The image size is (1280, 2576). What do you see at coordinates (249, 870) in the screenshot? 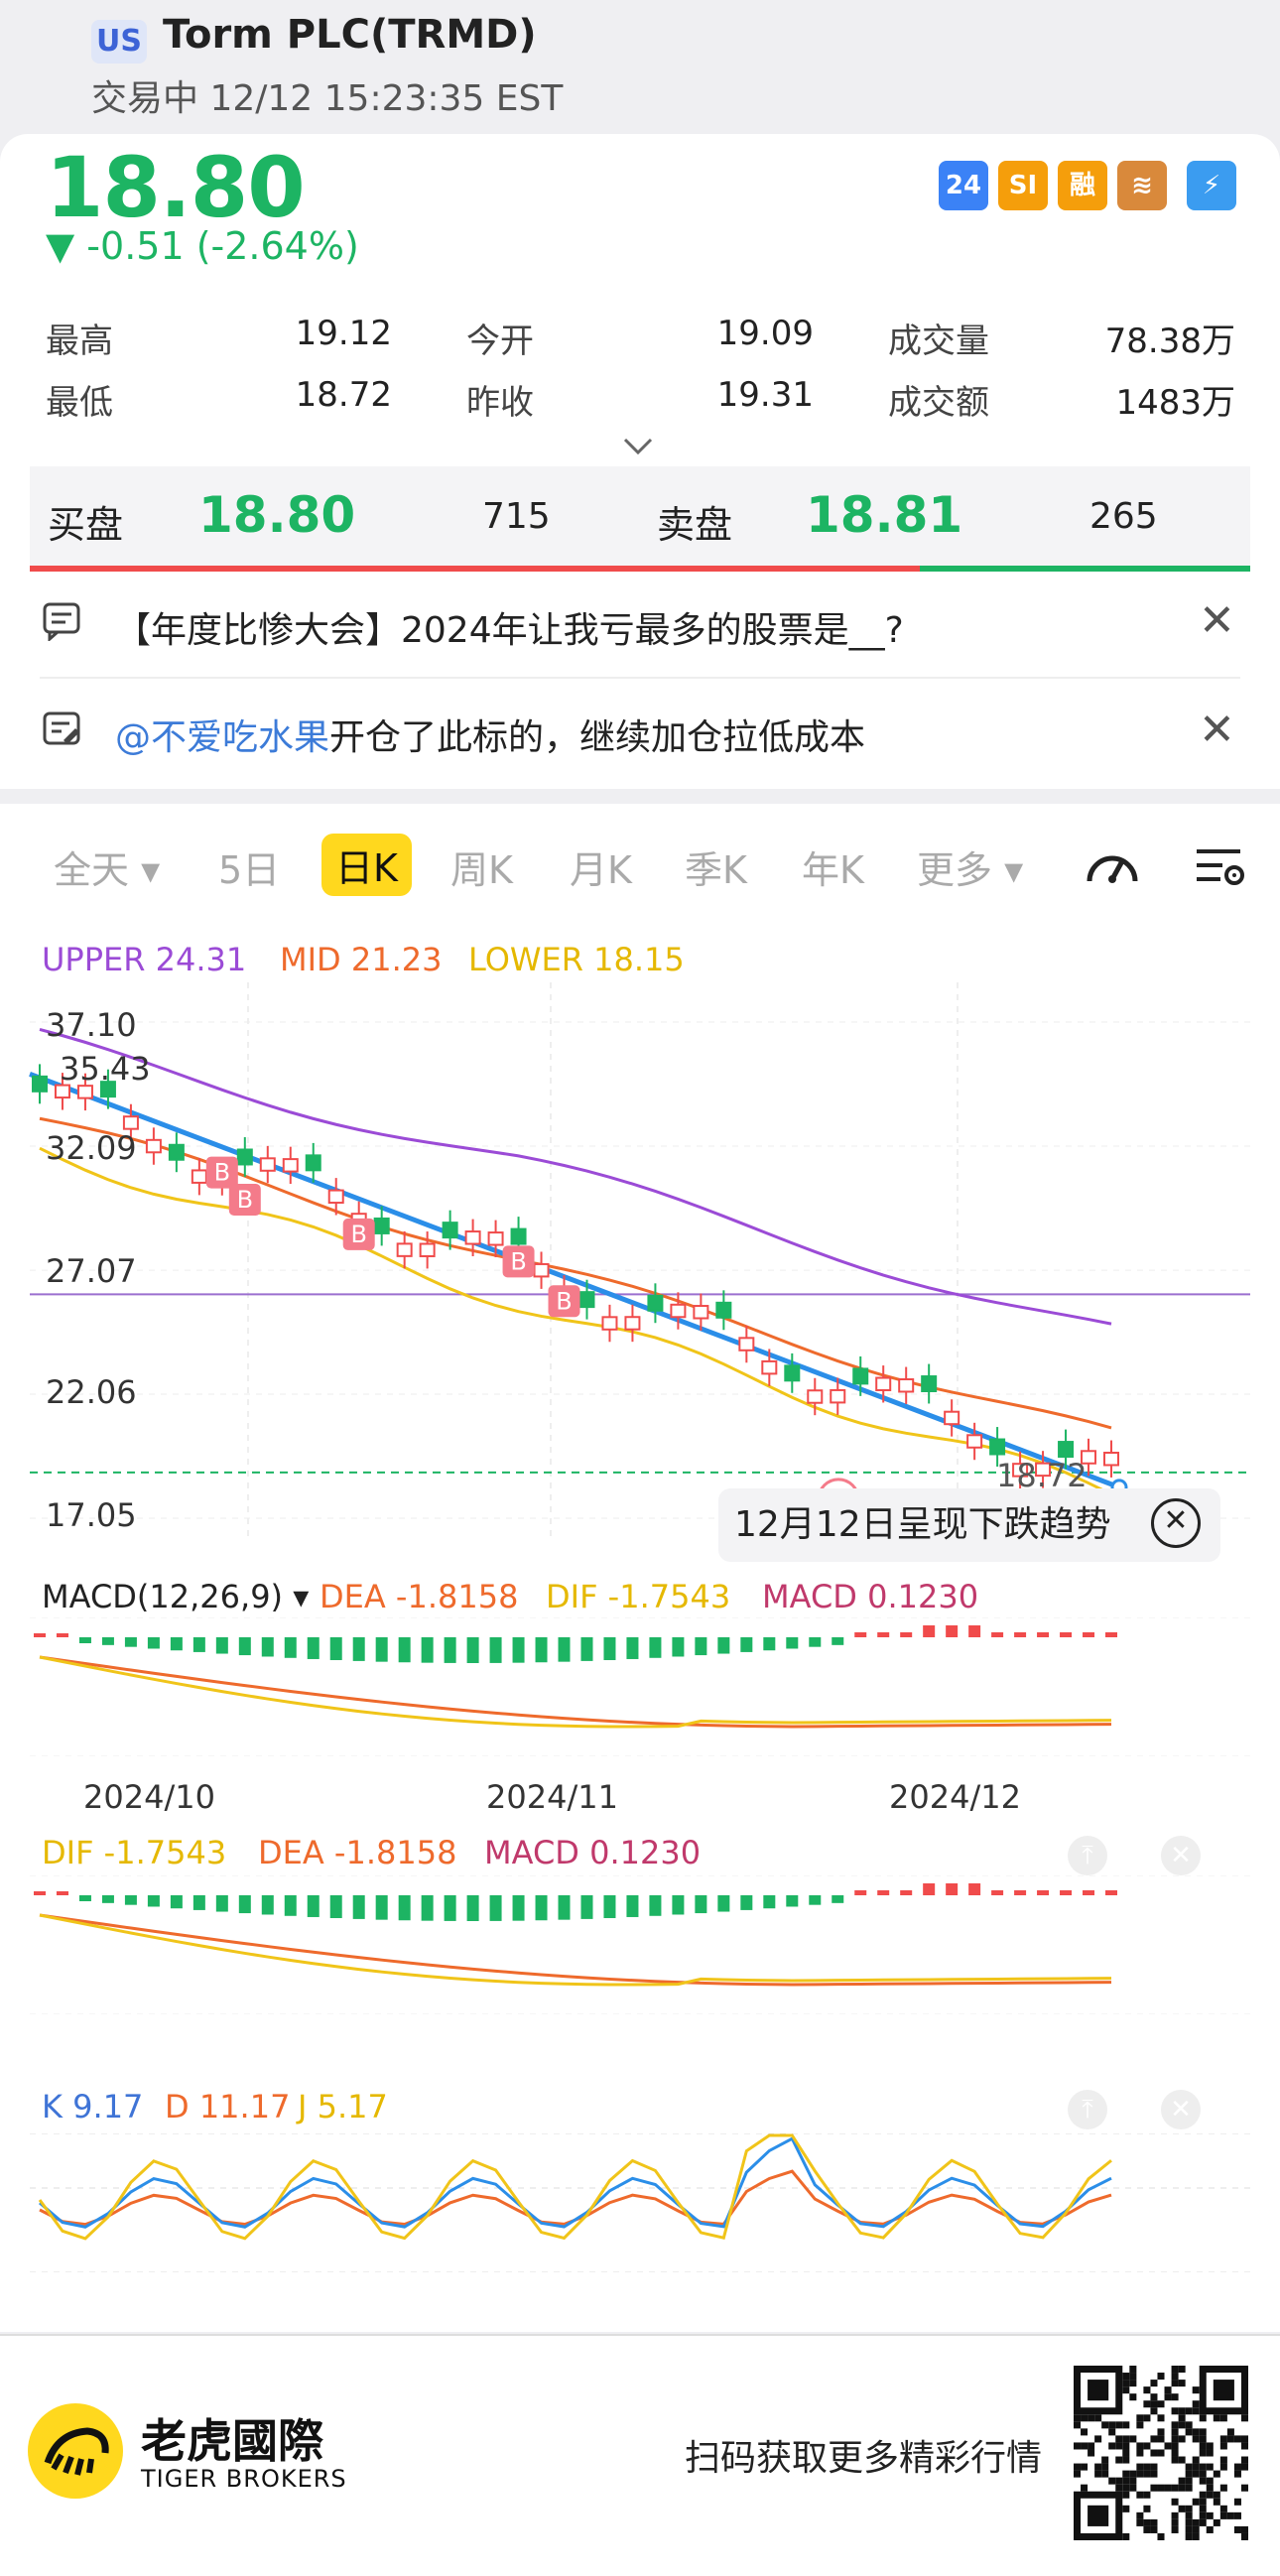
I see `tab-5day: 5日` at bounding box center [249, 870].